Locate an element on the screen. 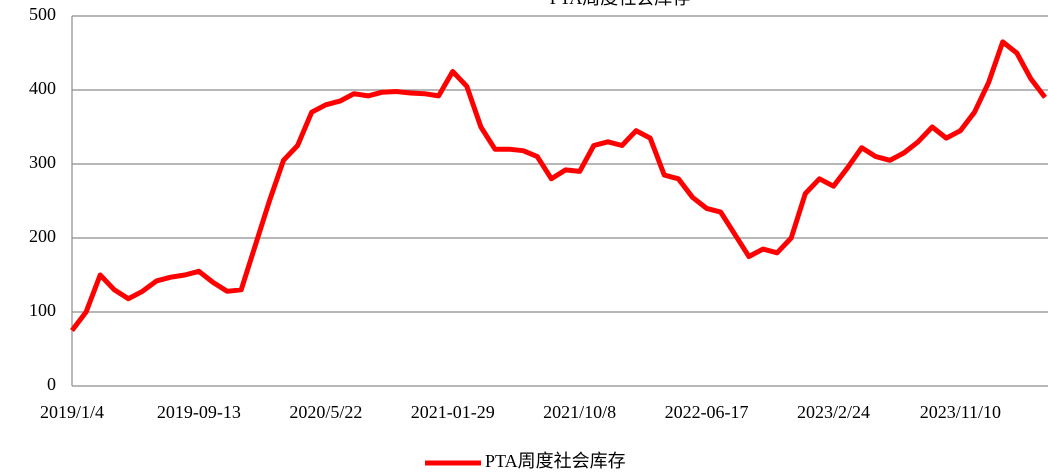 This screenshot has width=1048, height=476. y-tick-label: 100 is located at coordinates (42, 310).